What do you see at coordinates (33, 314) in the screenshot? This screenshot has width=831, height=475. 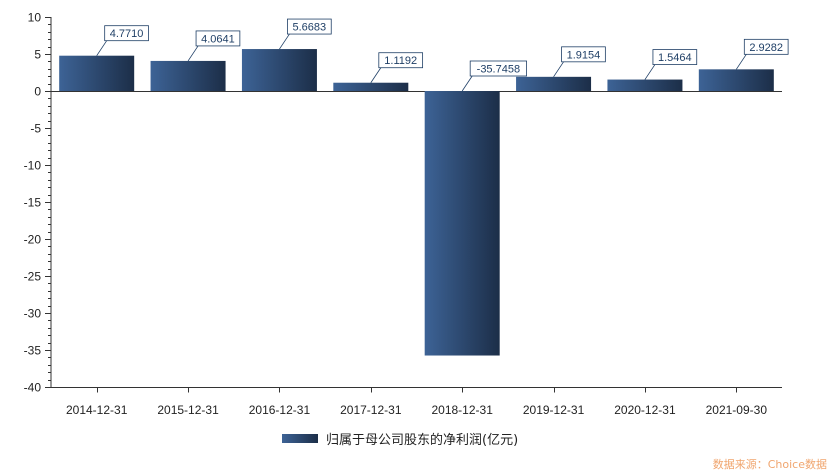 I see `y-tick-label: -30` at bounding box center [33, 314].